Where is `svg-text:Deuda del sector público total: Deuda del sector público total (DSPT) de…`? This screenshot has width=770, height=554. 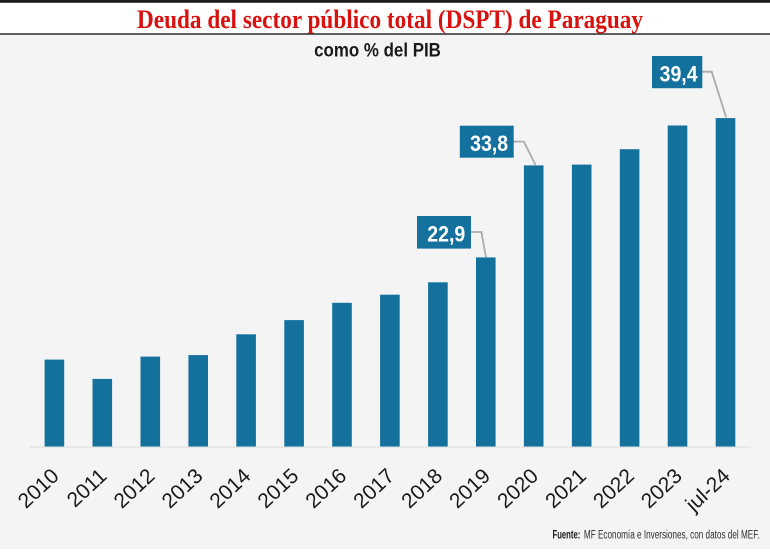
svg-text:Deuda del sector público total: Deuda del sector público total (DSPT) de… is located at coordinates (390, 19).